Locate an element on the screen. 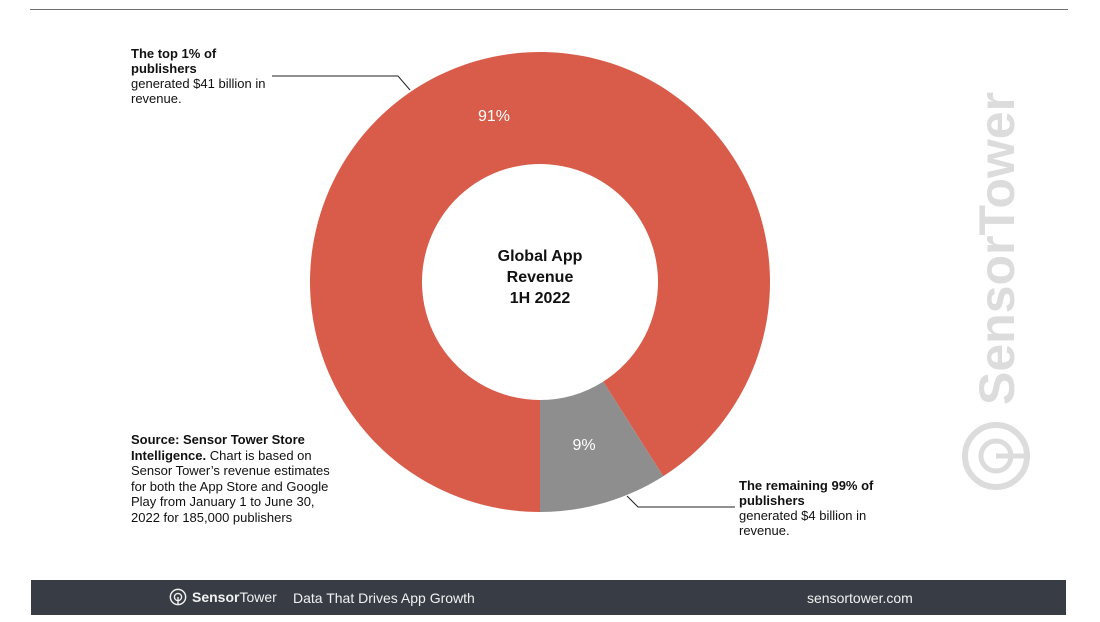 Image resolution: width=1100 pixels, height=622 pixels. chart-title: Global App Revenue 1H 2022 is located at coordinates (540, 277).